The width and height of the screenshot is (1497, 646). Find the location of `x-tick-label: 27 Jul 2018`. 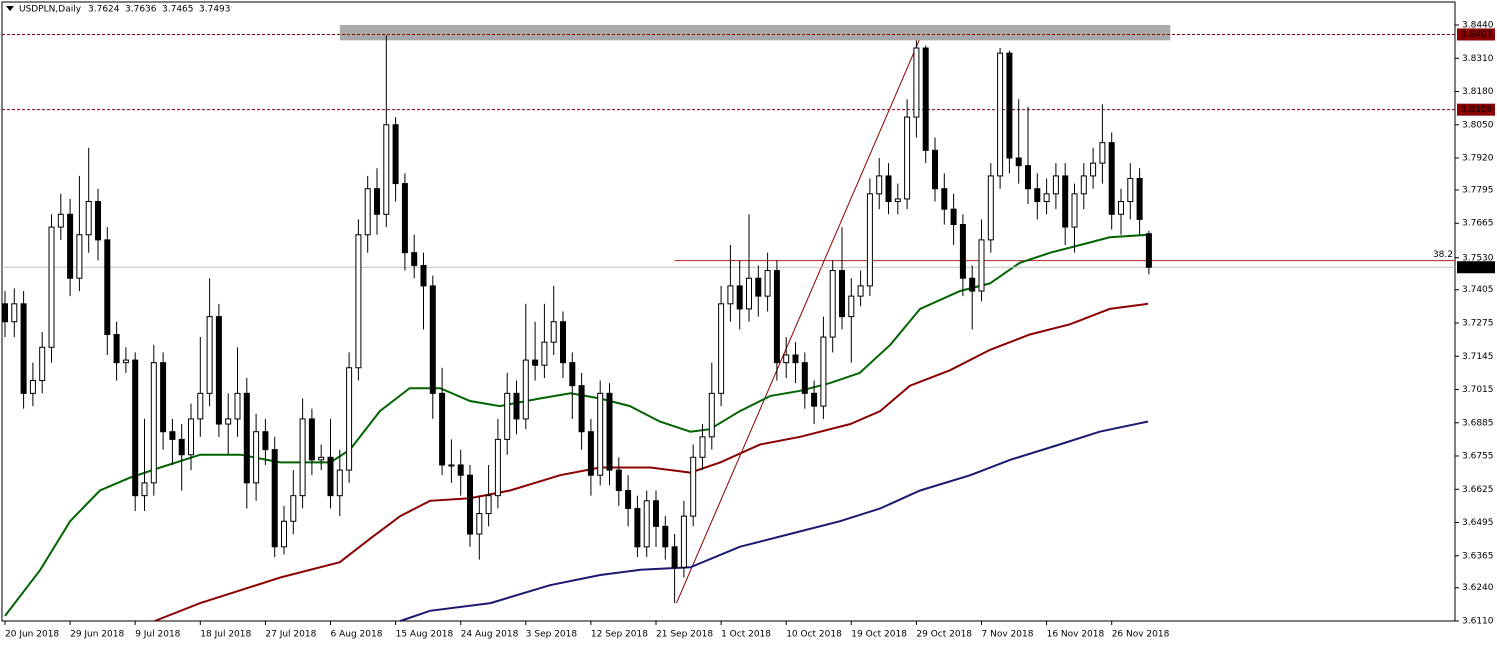

x-tick-label: 27 Jul 2018 is located at coordinates (290, 635).